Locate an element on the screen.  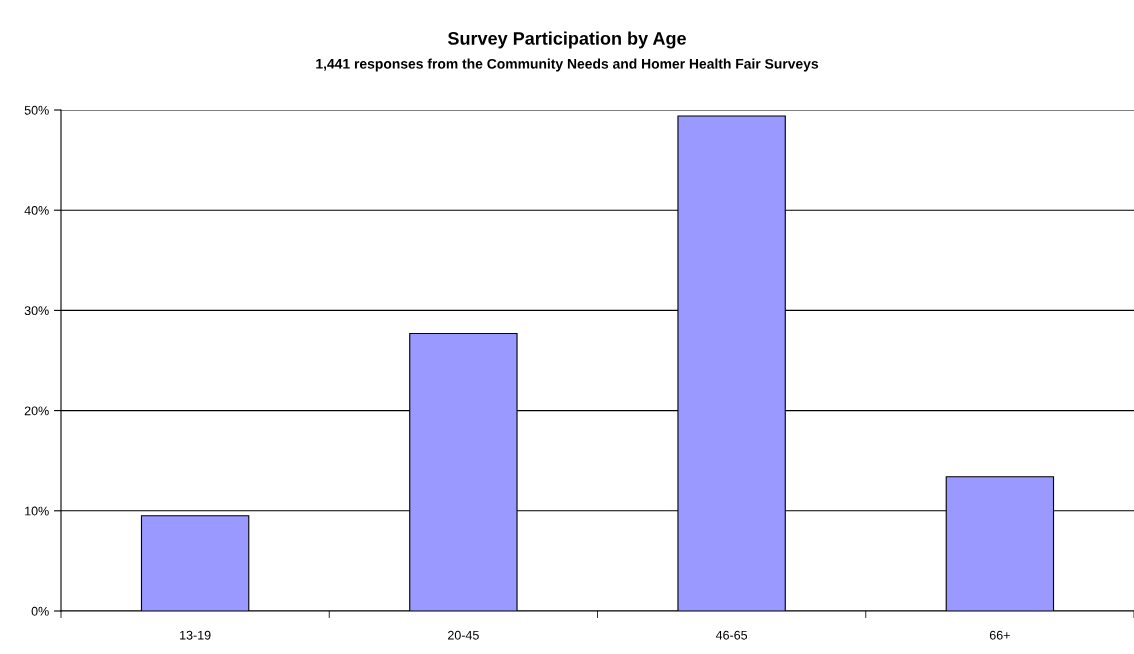
x-tick-label: 66+ is located at coordinates (999, 635).